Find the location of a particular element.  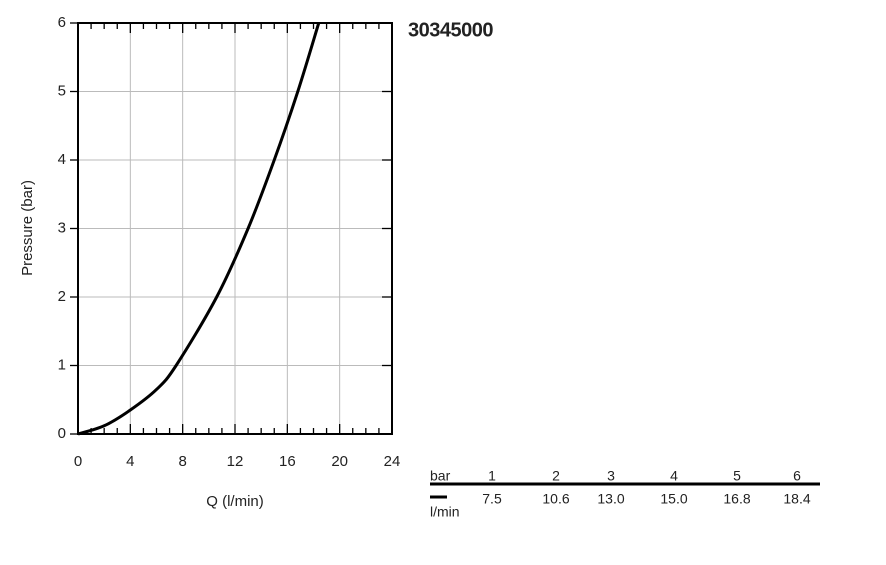

table-pressure: 5 is located at coordinates (737, 476).